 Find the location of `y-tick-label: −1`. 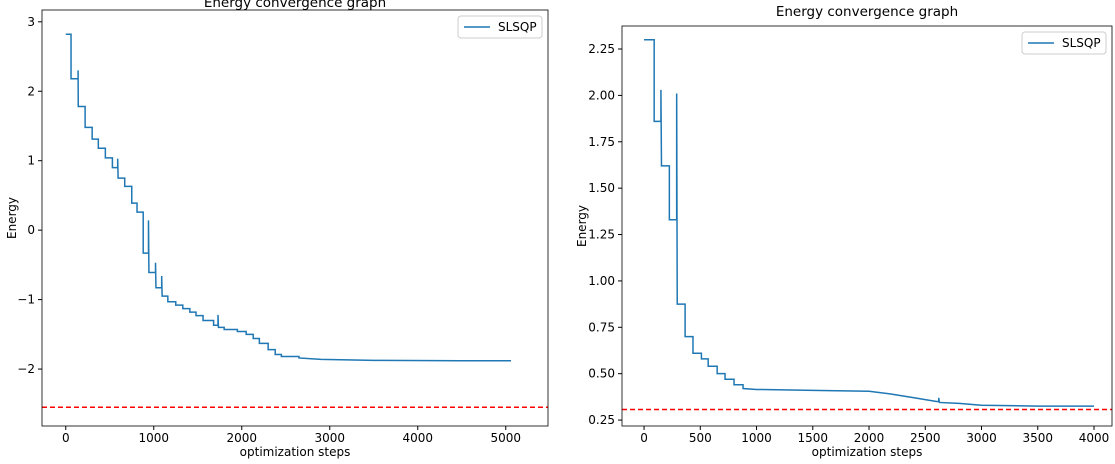

y-tick-label: −1 is located at coordinates (26, 300).